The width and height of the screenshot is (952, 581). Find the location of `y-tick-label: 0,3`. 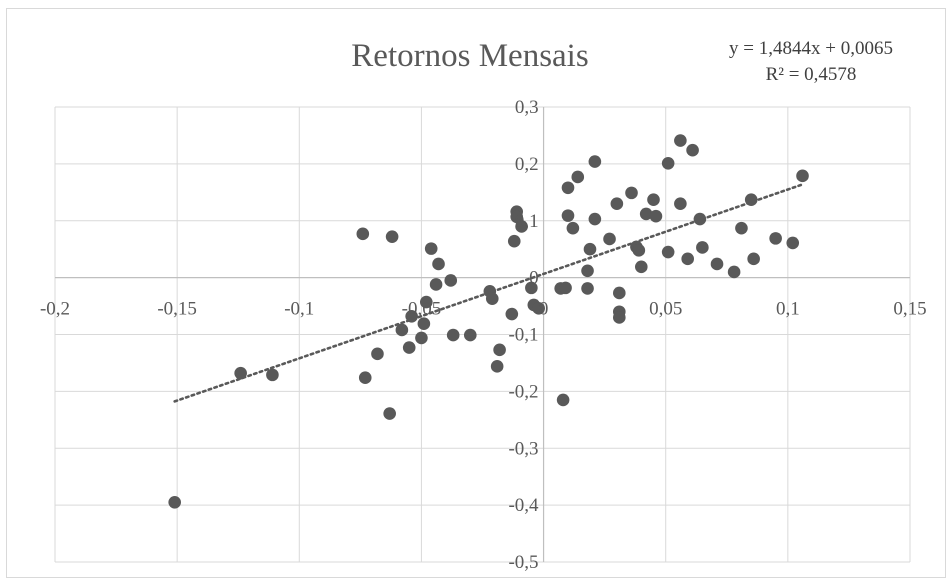

y-tick-label: 0,3 is located at coordinates (527, 107).